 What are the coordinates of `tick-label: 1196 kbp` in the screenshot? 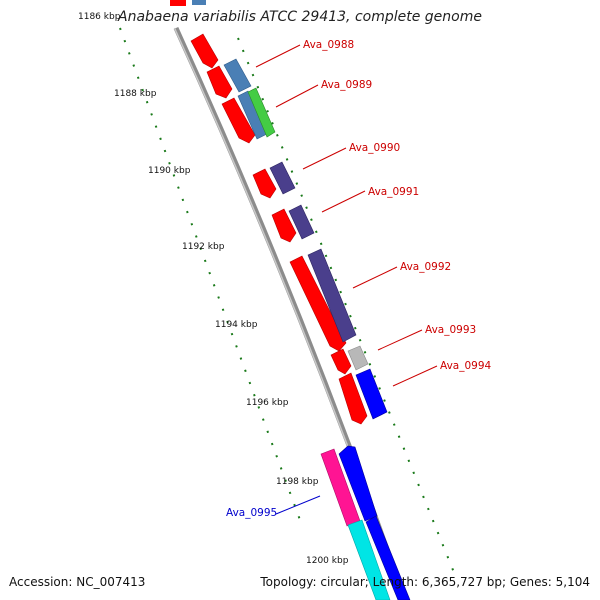 It's located at (267, 403).